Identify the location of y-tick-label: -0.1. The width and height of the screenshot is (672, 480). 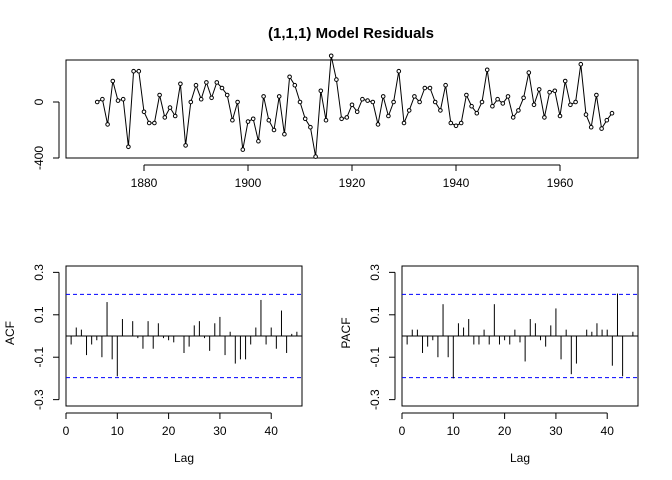
(39, 357).